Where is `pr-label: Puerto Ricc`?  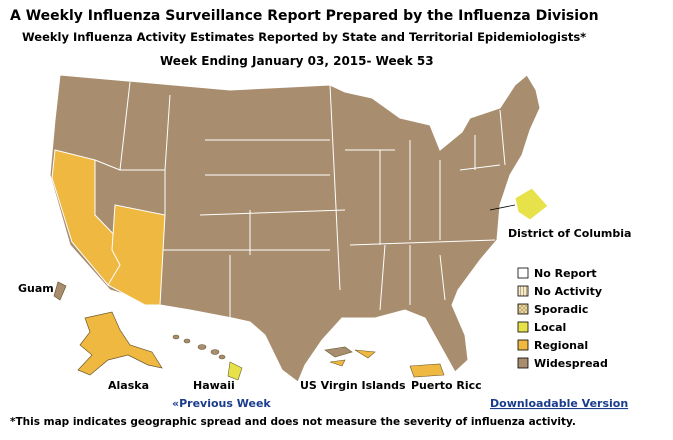
pr-label: Puerto Ricc is located at coordinates (446, 385).